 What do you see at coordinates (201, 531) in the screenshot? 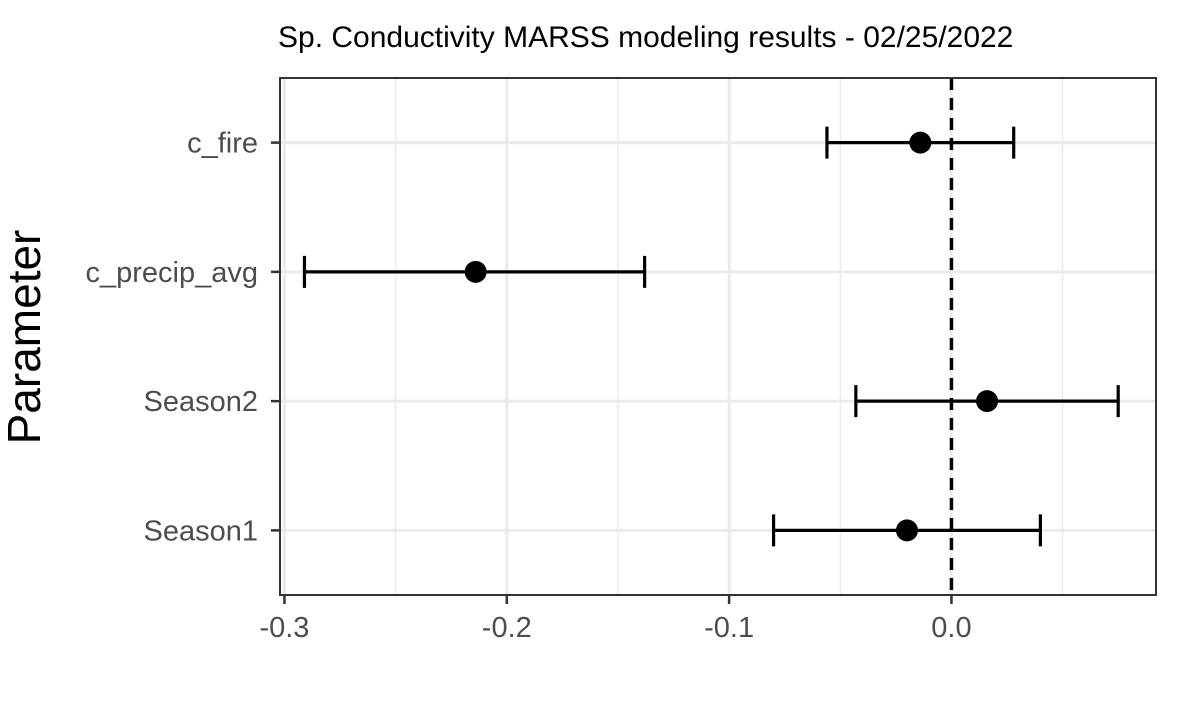
I see `y-tick-label: Season1` at bounding box center [201, 531].